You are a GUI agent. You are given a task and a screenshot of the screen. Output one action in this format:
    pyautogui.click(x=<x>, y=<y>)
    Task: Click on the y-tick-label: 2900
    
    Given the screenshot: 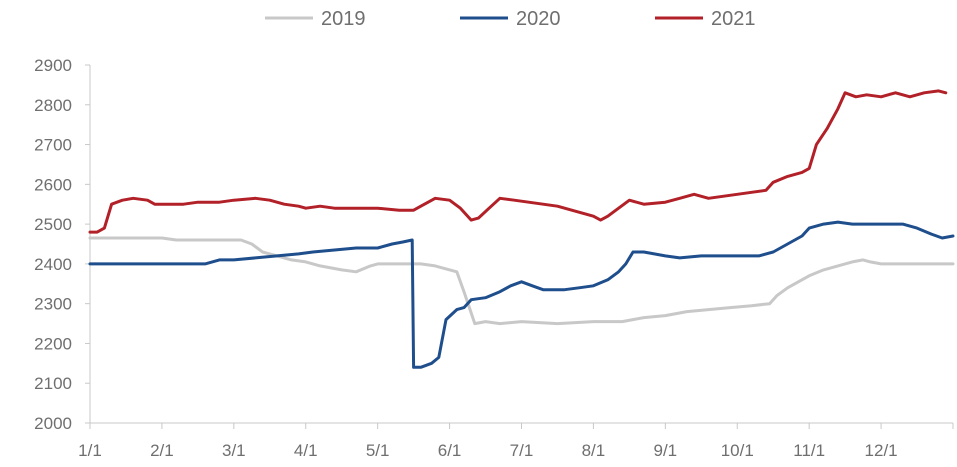 What is the action you would take?
    pyautogui.click(x=53, y=65)
    